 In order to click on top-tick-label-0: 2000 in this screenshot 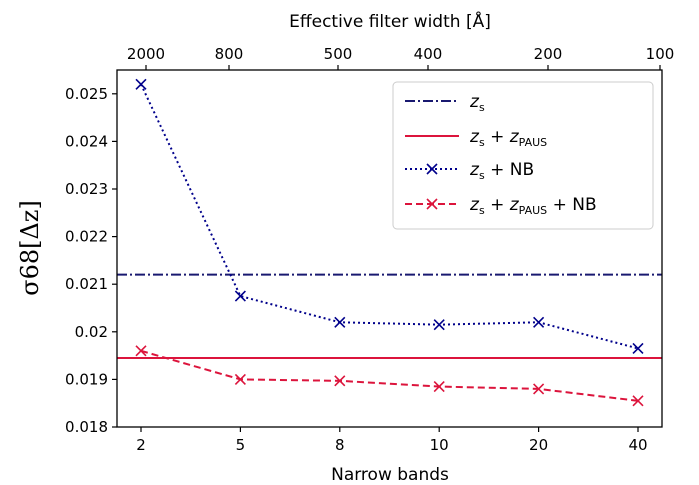, I will do `click(146, 54)`.